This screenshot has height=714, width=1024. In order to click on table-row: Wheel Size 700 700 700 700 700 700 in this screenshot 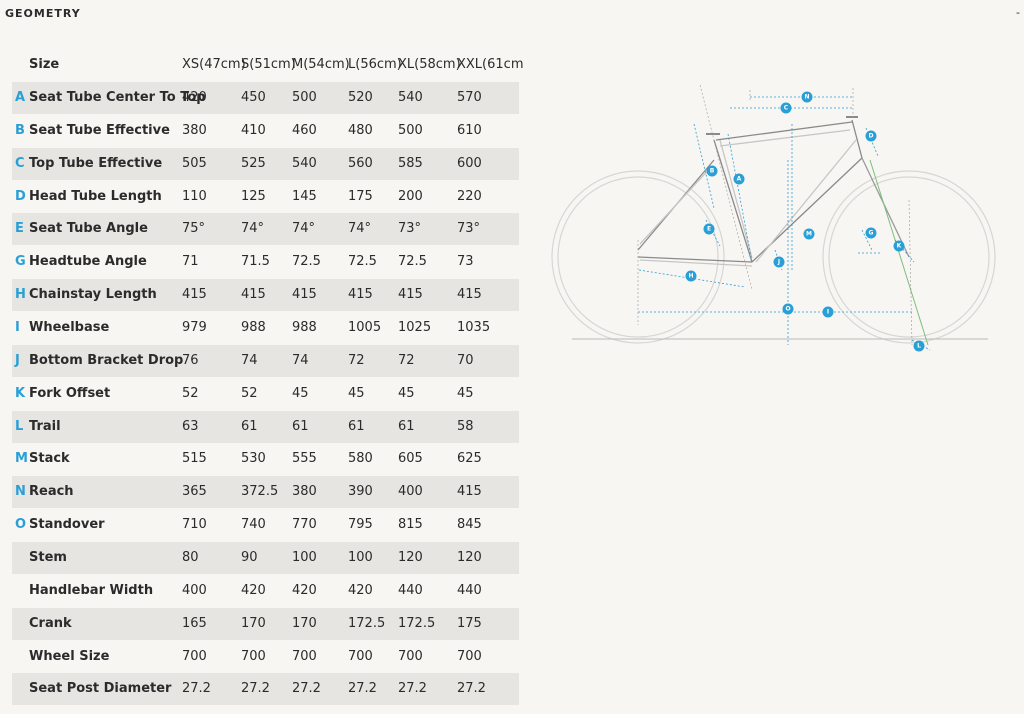, I will do `click(265, 657)`.